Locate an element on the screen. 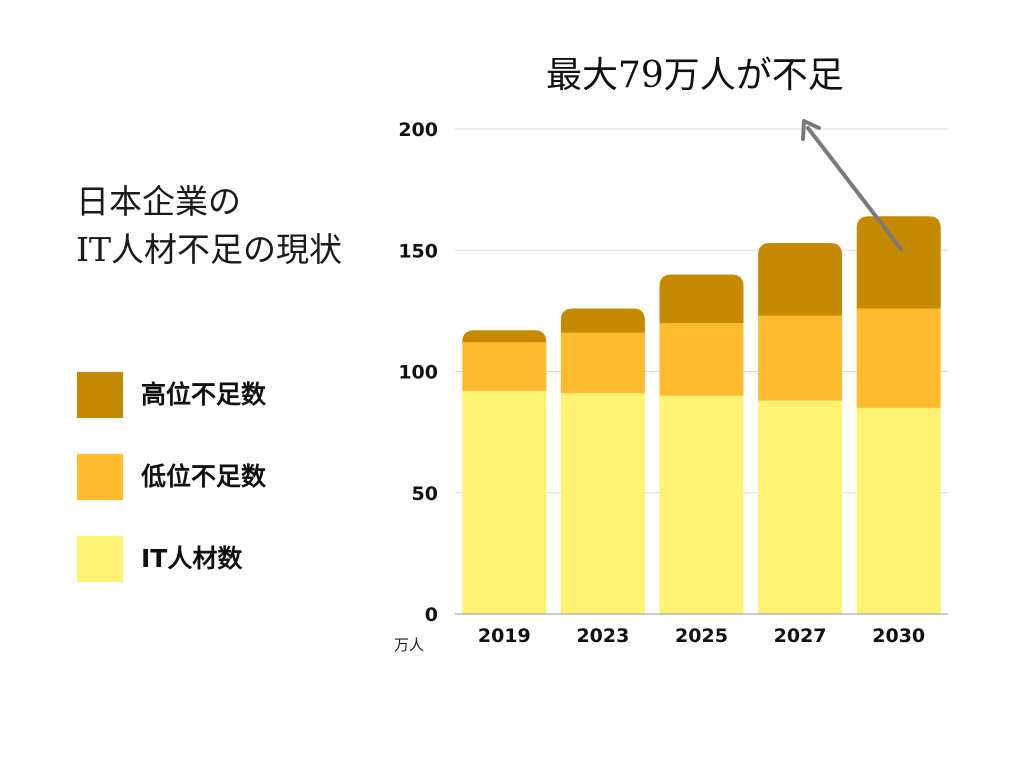 This screenshot has width=1024, height=768. x-tick-label-2019: 2019 is located at coordinates (504, 636).